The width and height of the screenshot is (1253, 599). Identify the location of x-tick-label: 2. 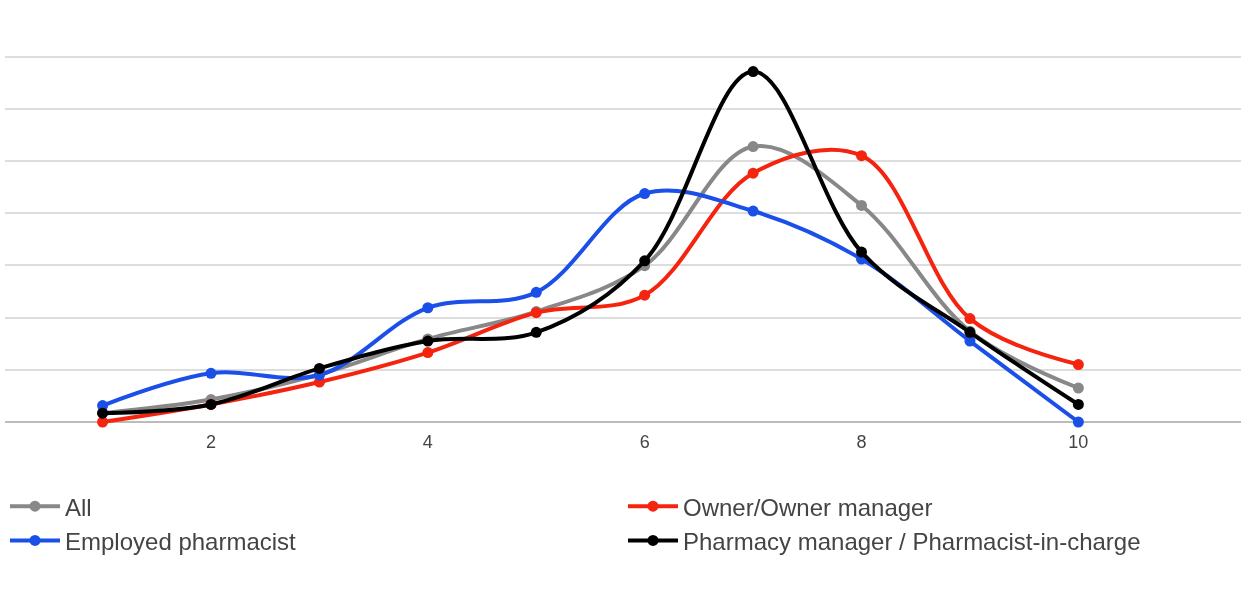
(211, 442).